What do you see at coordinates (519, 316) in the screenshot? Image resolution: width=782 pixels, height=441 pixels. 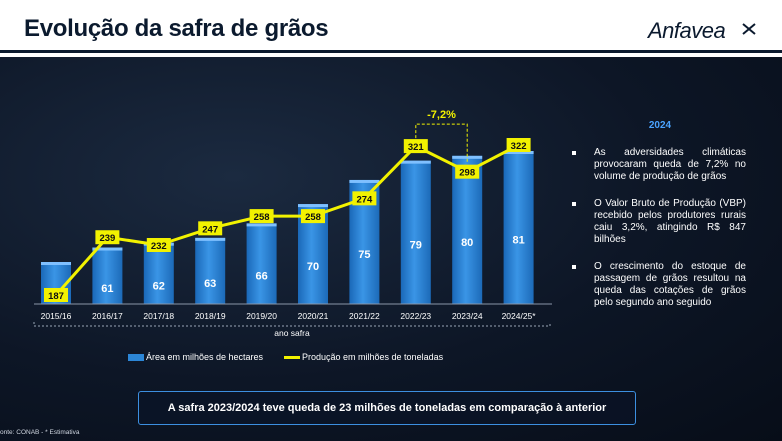 I see `x-tick-label: 2024/25*` at bounding box center [519, 316].